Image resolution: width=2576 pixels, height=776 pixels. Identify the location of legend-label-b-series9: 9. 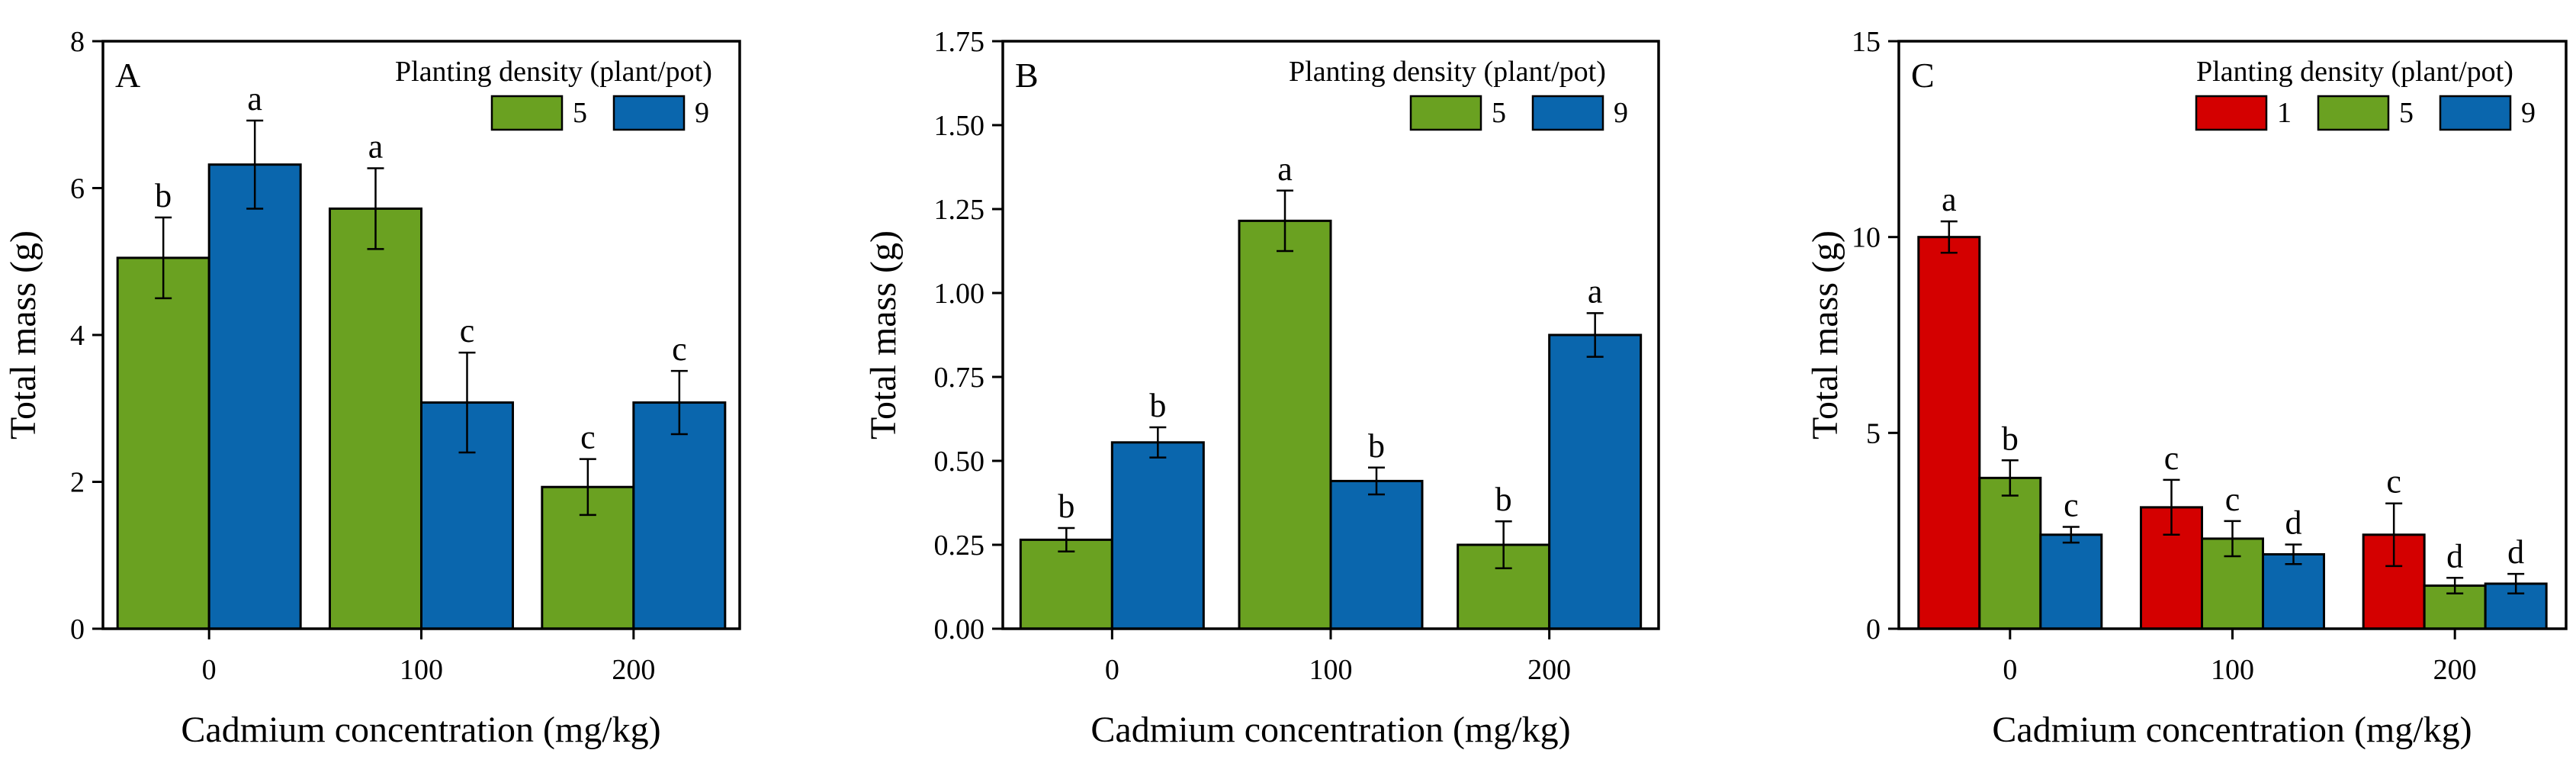
(1621, 113).